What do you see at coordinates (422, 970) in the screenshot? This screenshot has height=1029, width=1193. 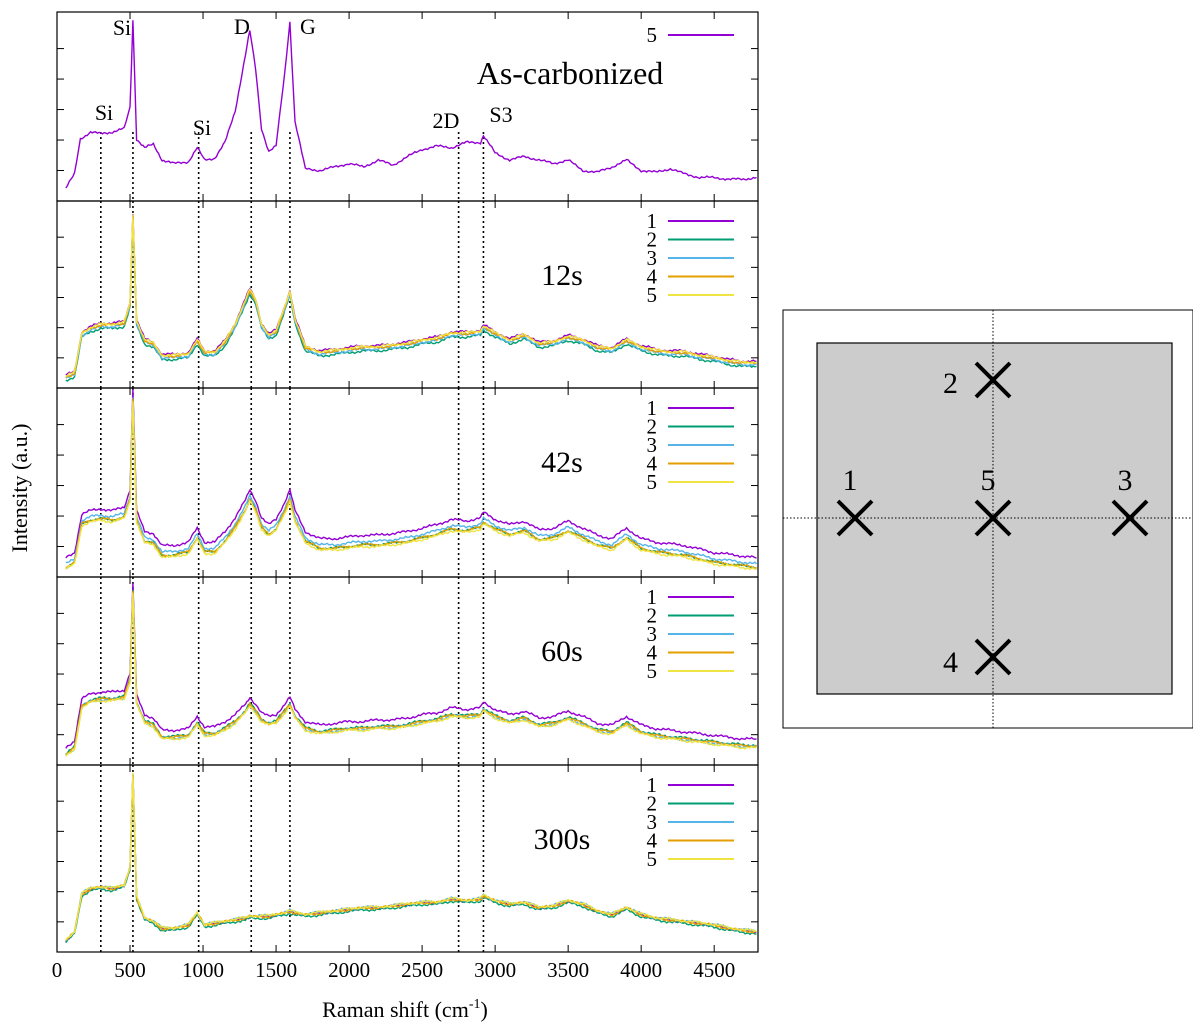 I see `x-tick-label: 2500` at bounding box center [422, 970].